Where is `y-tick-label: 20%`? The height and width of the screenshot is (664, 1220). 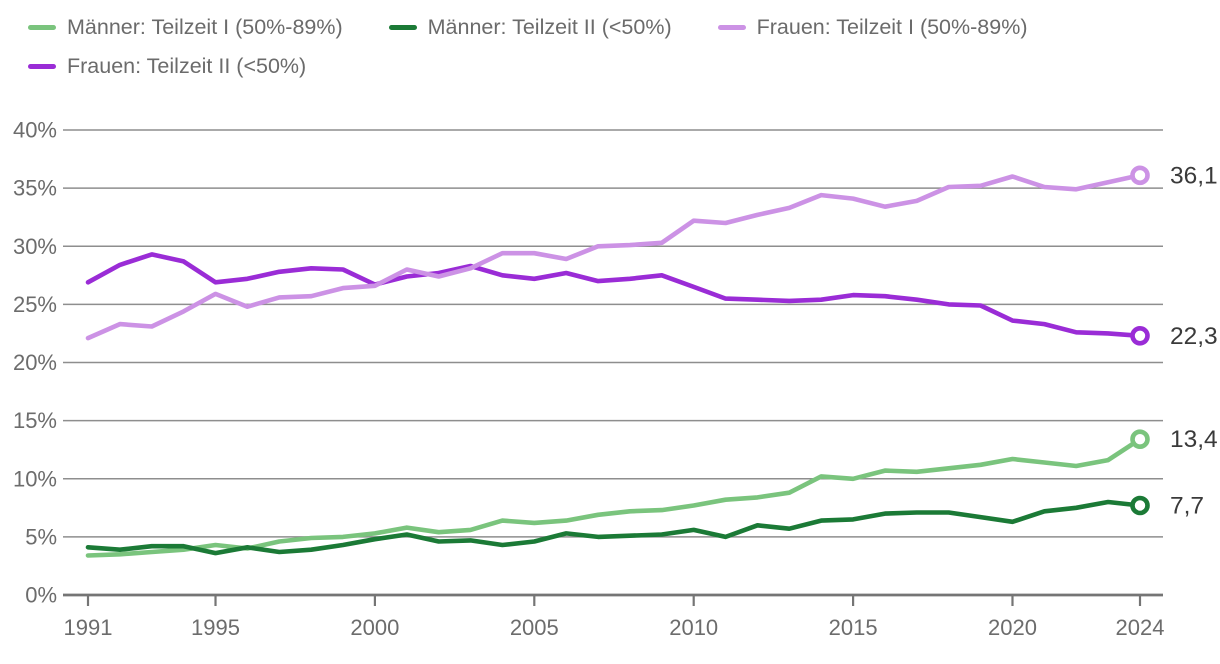 y-tick-label: 20% is located at coordinates (35, 362).